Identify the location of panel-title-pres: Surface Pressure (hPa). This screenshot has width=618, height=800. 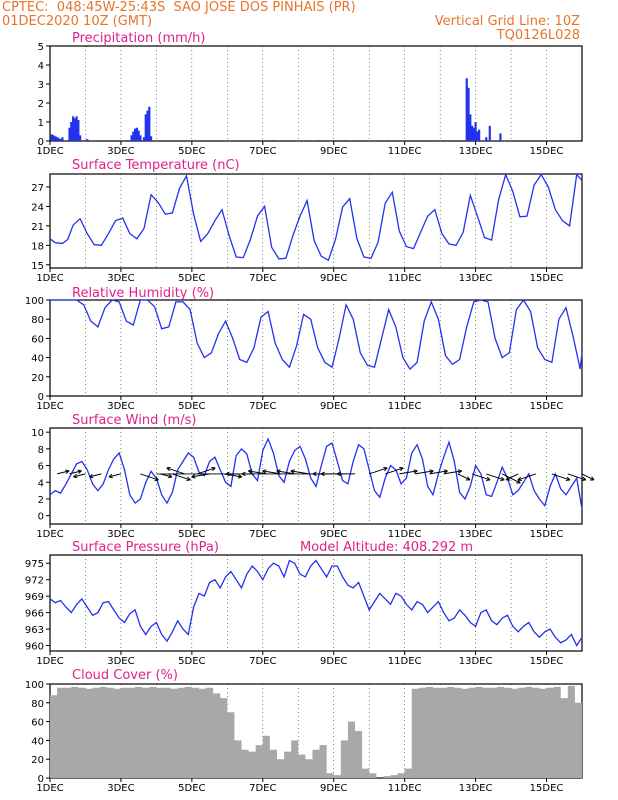
(145, 547).